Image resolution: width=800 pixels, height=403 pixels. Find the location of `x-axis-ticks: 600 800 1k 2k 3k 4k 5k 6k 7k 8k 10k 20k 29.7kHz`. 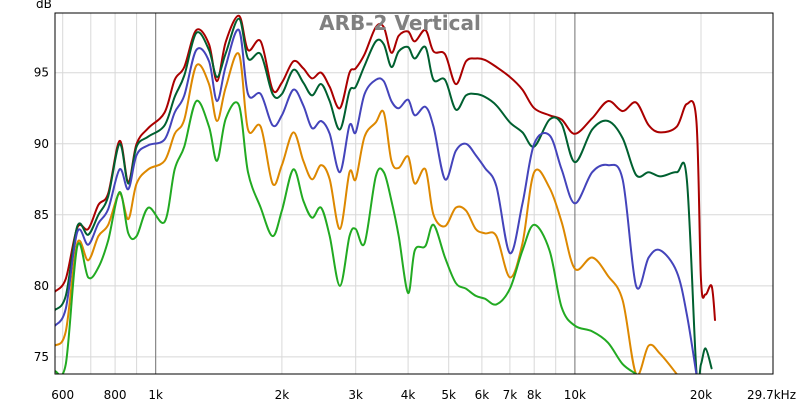

x-axis-ticks: 600 800 1k 2k 3k 4k 5k 6k 7k 8k 10k 20k 29.7kHz is located at coordinates (423, 395).